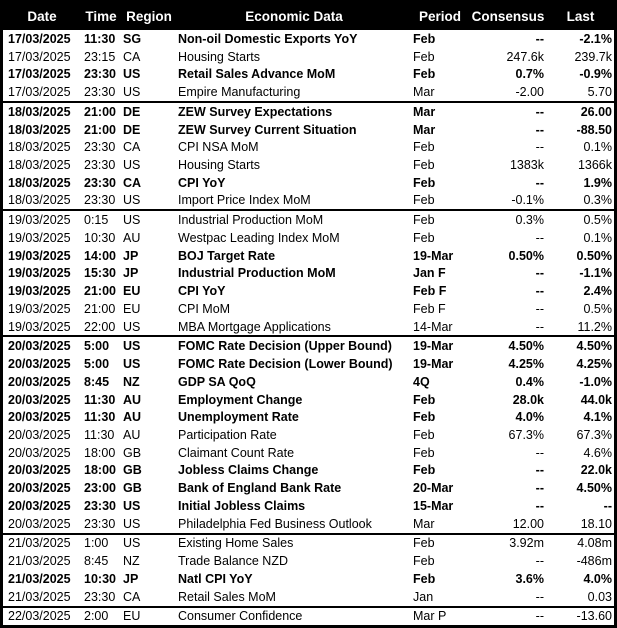 The image size is (617, 628). What do you see at coordinates (97, 346) in the screenshot?
I see `cell-time: 5:00` at bounding box center [97, 346].